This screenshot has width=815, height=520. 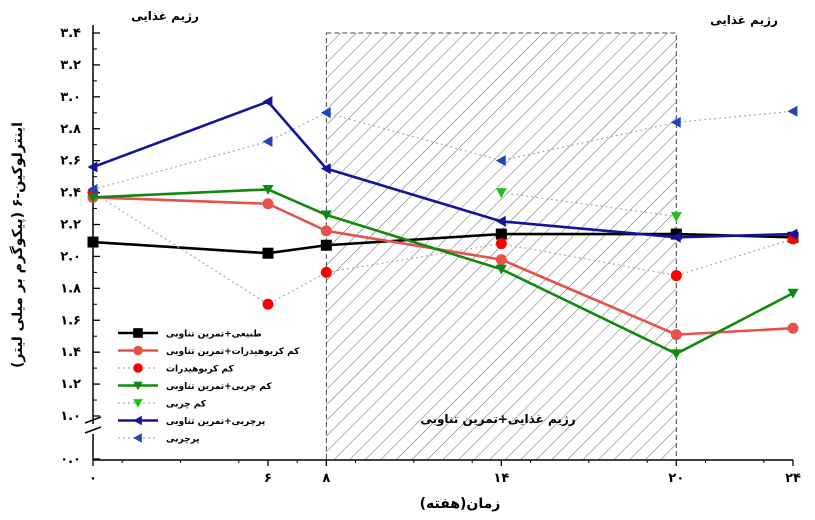 What do you see at coordinates (215, 422) in the screenshot?
I see `legend-label: پرچربی+تمرین تناوبی` at bounding box center [215, 422].